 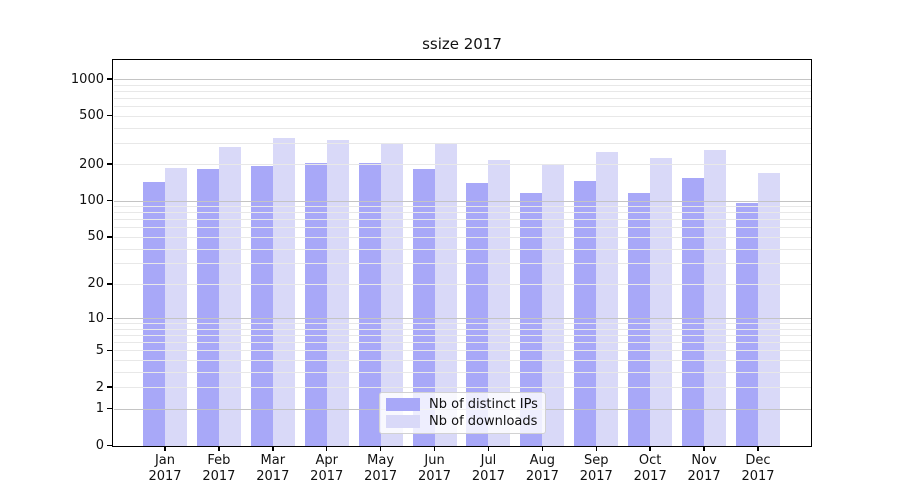 I want to click on y-tick-label: 0, so click(x=99, y=445).